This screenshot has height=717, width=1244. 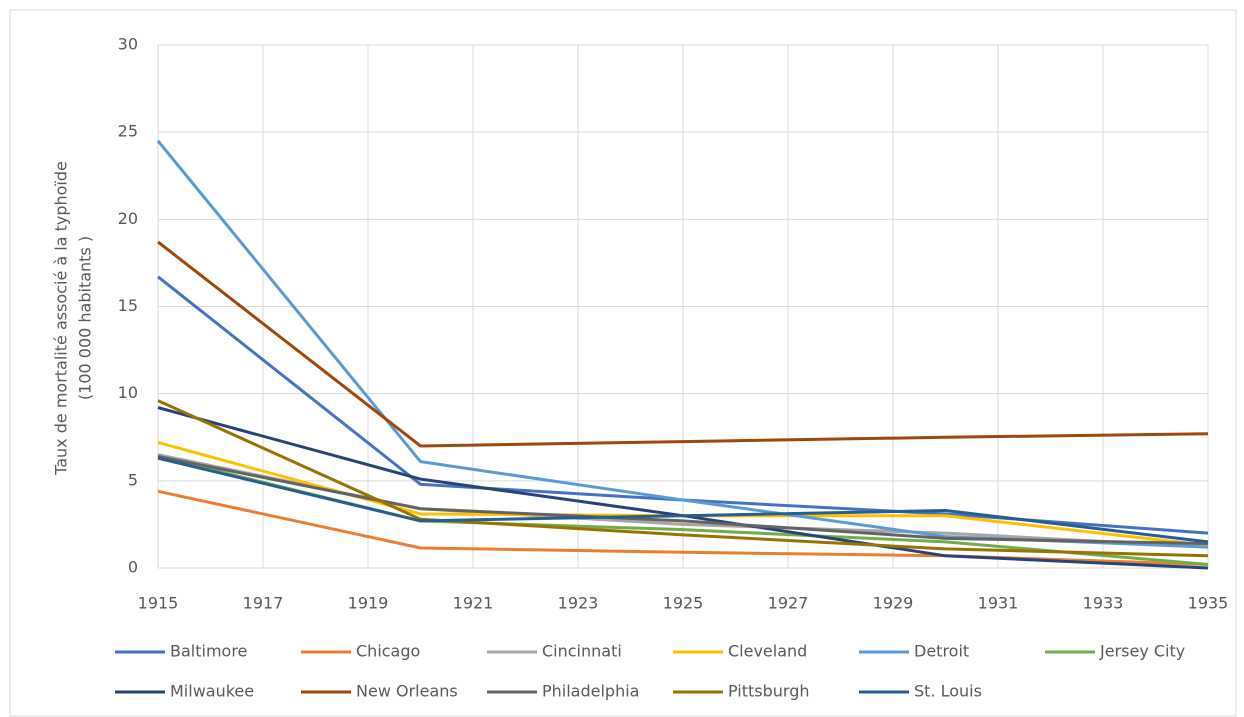 What do you see at coordinates (85, 318) in the screenshot?
I see `y-axis-label: (100 000 habitants )` at bounding box center [85, 318].